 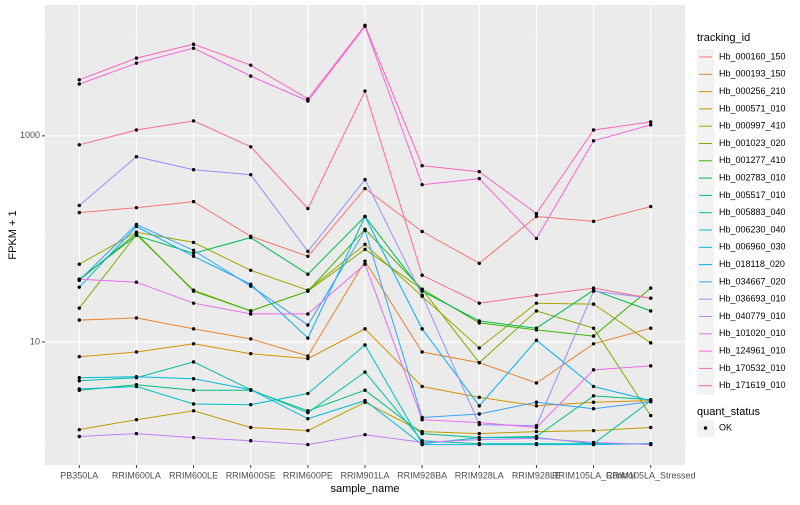 I want to click on x-tick-label: RRIM928LA, so click(x=479, y=475).